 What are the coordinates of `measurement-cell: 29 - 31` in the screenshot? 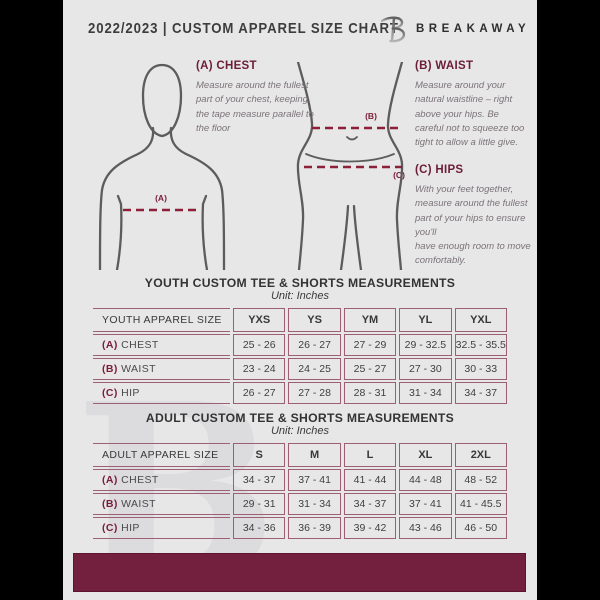 It's located at (259, 504).